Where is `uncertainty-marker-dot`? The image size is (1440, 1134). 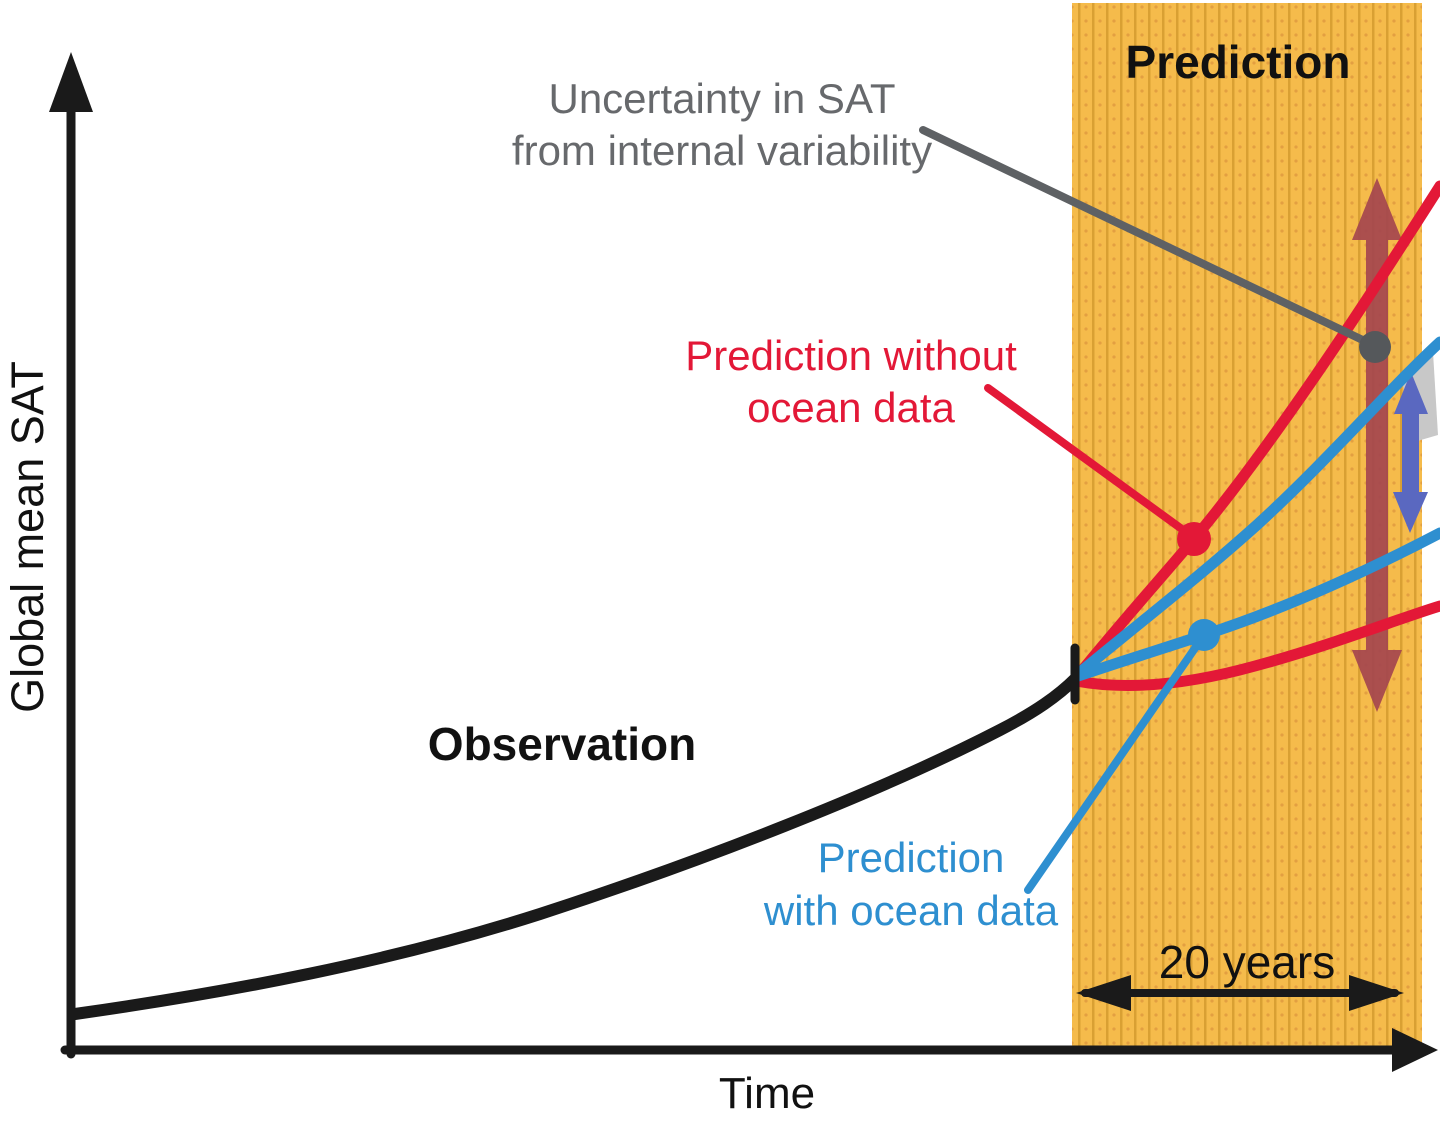 uncertainty-marker-dot is located at coordinates (1375, 347).